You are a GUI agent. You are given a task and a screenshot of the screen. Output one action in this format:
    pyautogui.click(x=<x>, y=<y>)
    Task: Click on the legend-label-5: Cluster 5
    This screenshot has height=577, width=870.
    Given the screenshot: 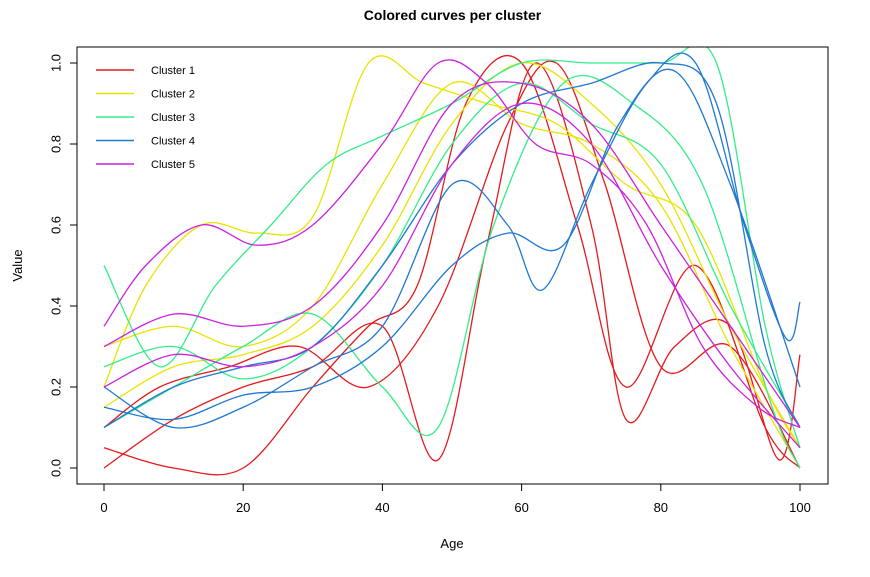 What is the action you would take?
    pyautogui.click(x=173, y=165)
    